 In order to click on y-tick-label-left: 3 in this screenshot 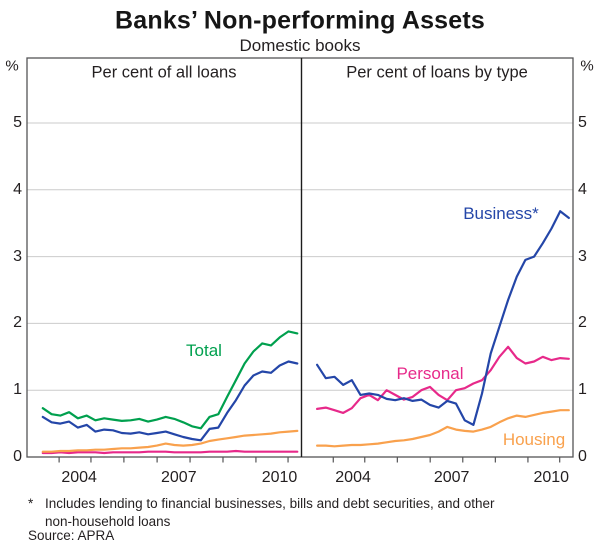, I will do `click(17, 256)`.